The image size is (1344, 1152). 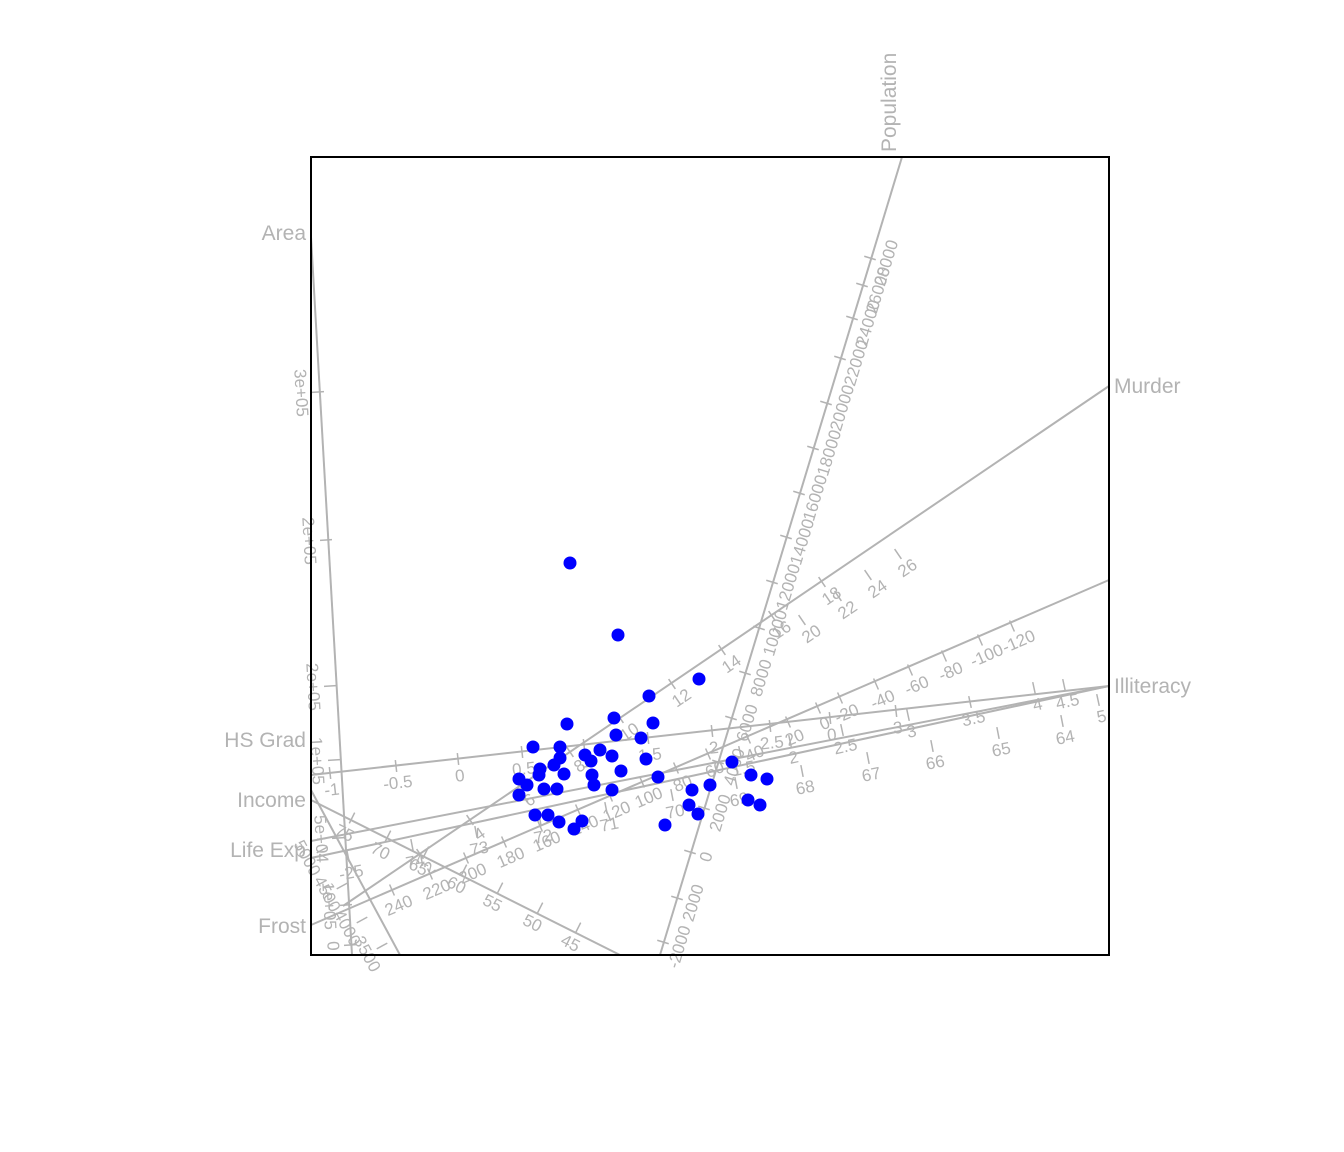 What do you see at coordinates (1101, 716) in the screenshot?
I see `tick-label: 5` at bounding box center [1101, 716].